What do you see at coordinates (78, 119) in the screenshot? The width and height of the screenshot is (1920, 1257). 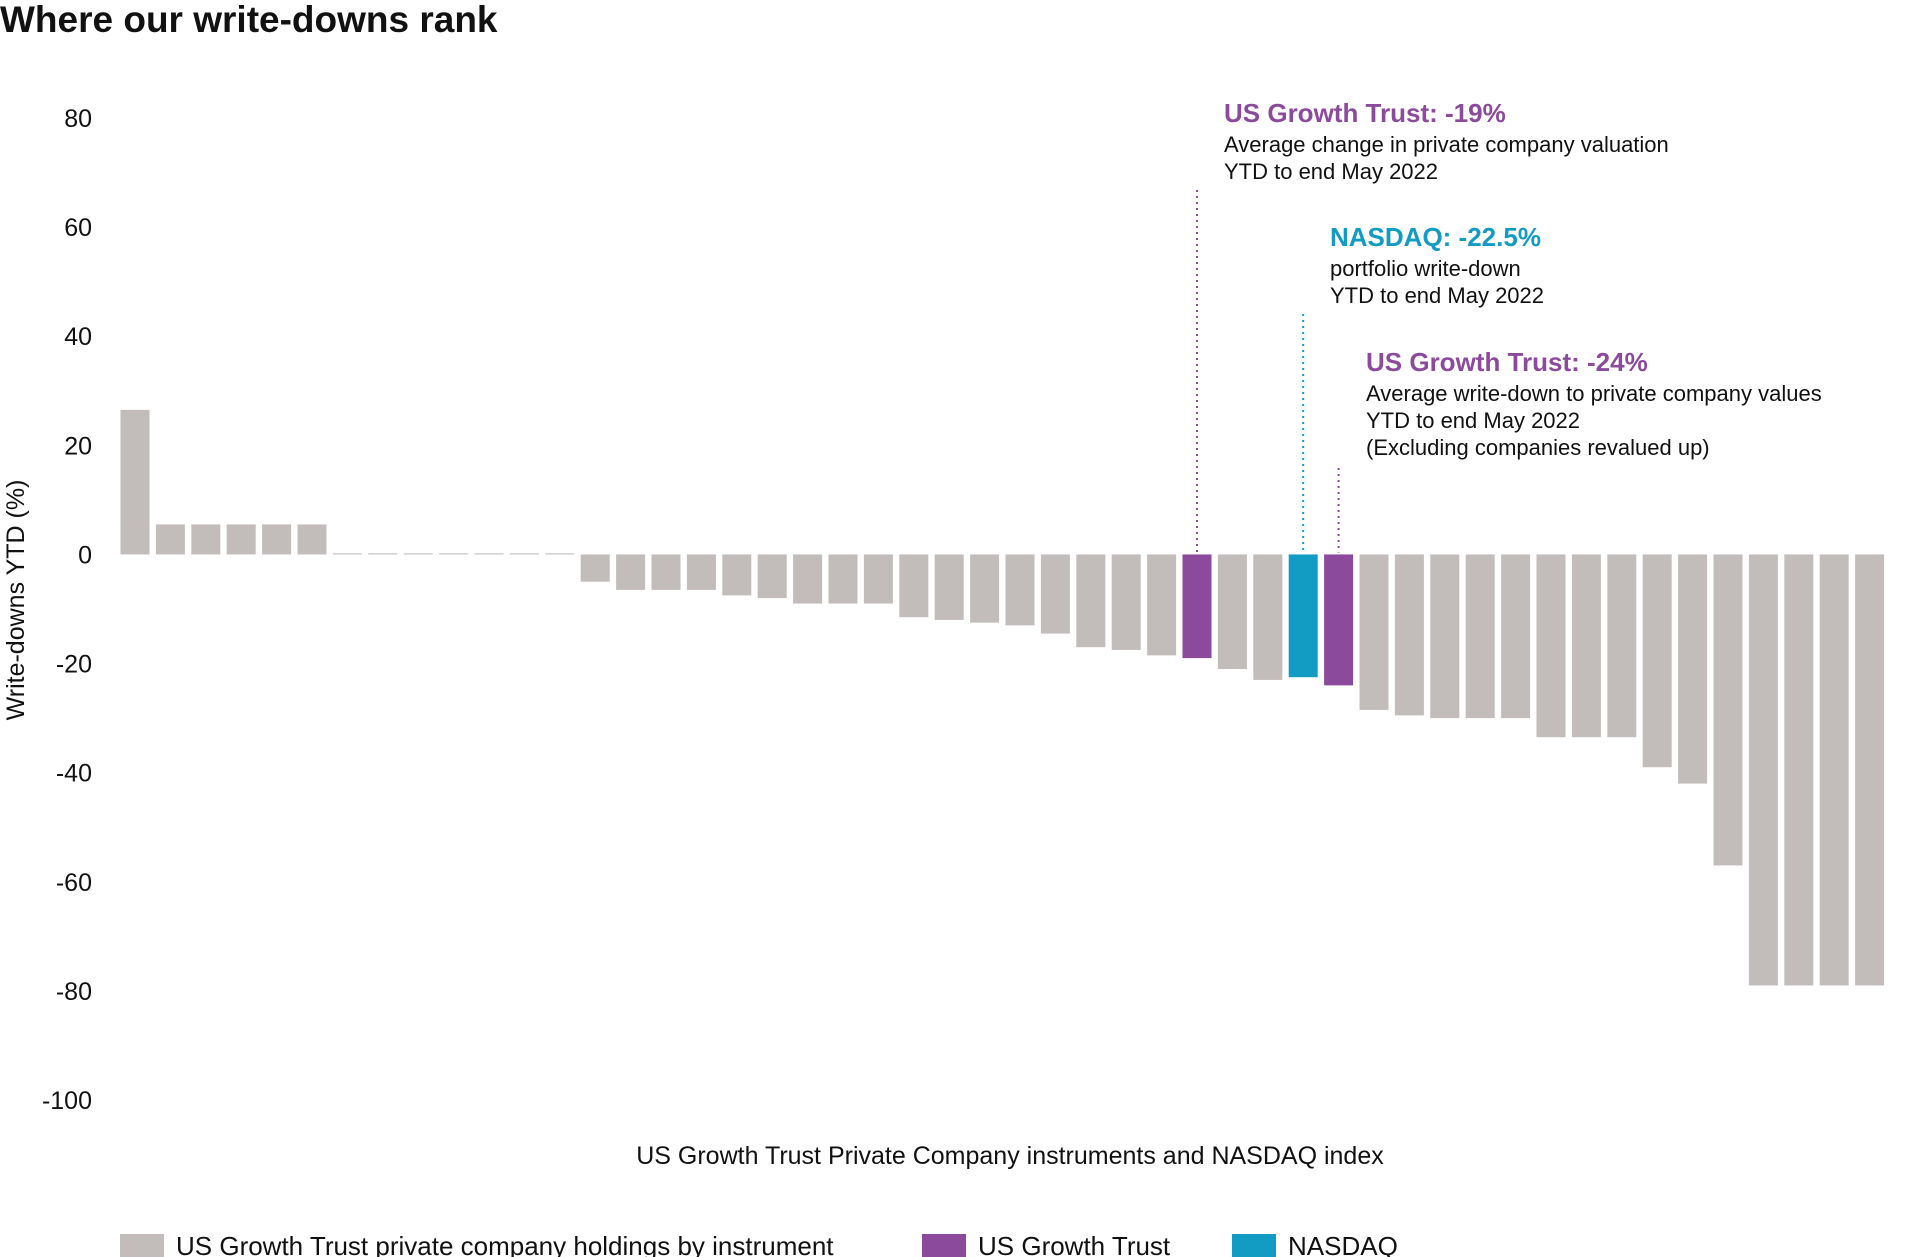 I see `y-tick-label: 80` at bounding box center [78, 119].